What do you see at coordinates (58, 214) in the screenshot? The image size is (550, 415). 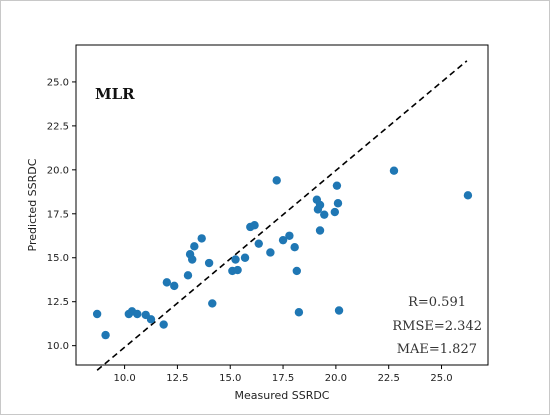 I see `y-tick-label: 17.5` at bounding box center [58, 214].